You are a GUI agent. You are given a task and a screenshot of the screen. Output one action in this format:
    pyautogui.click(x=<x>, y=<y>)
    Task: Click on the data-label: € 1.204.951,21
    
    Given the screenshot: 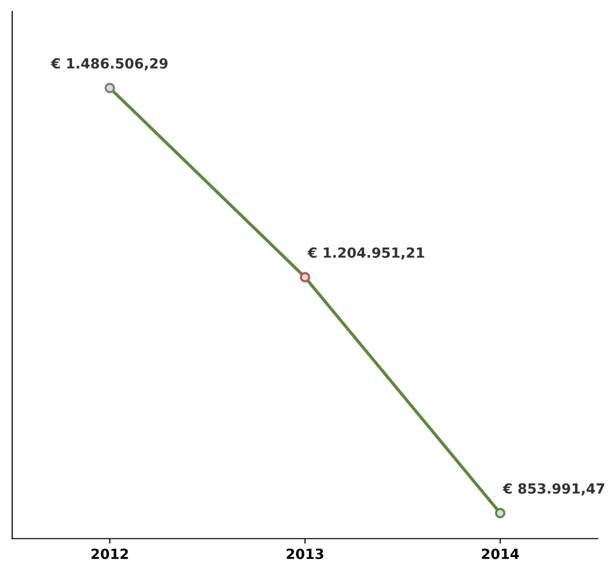 What is the action you would take?
    pyautogui.click(x=366, y=253)
    